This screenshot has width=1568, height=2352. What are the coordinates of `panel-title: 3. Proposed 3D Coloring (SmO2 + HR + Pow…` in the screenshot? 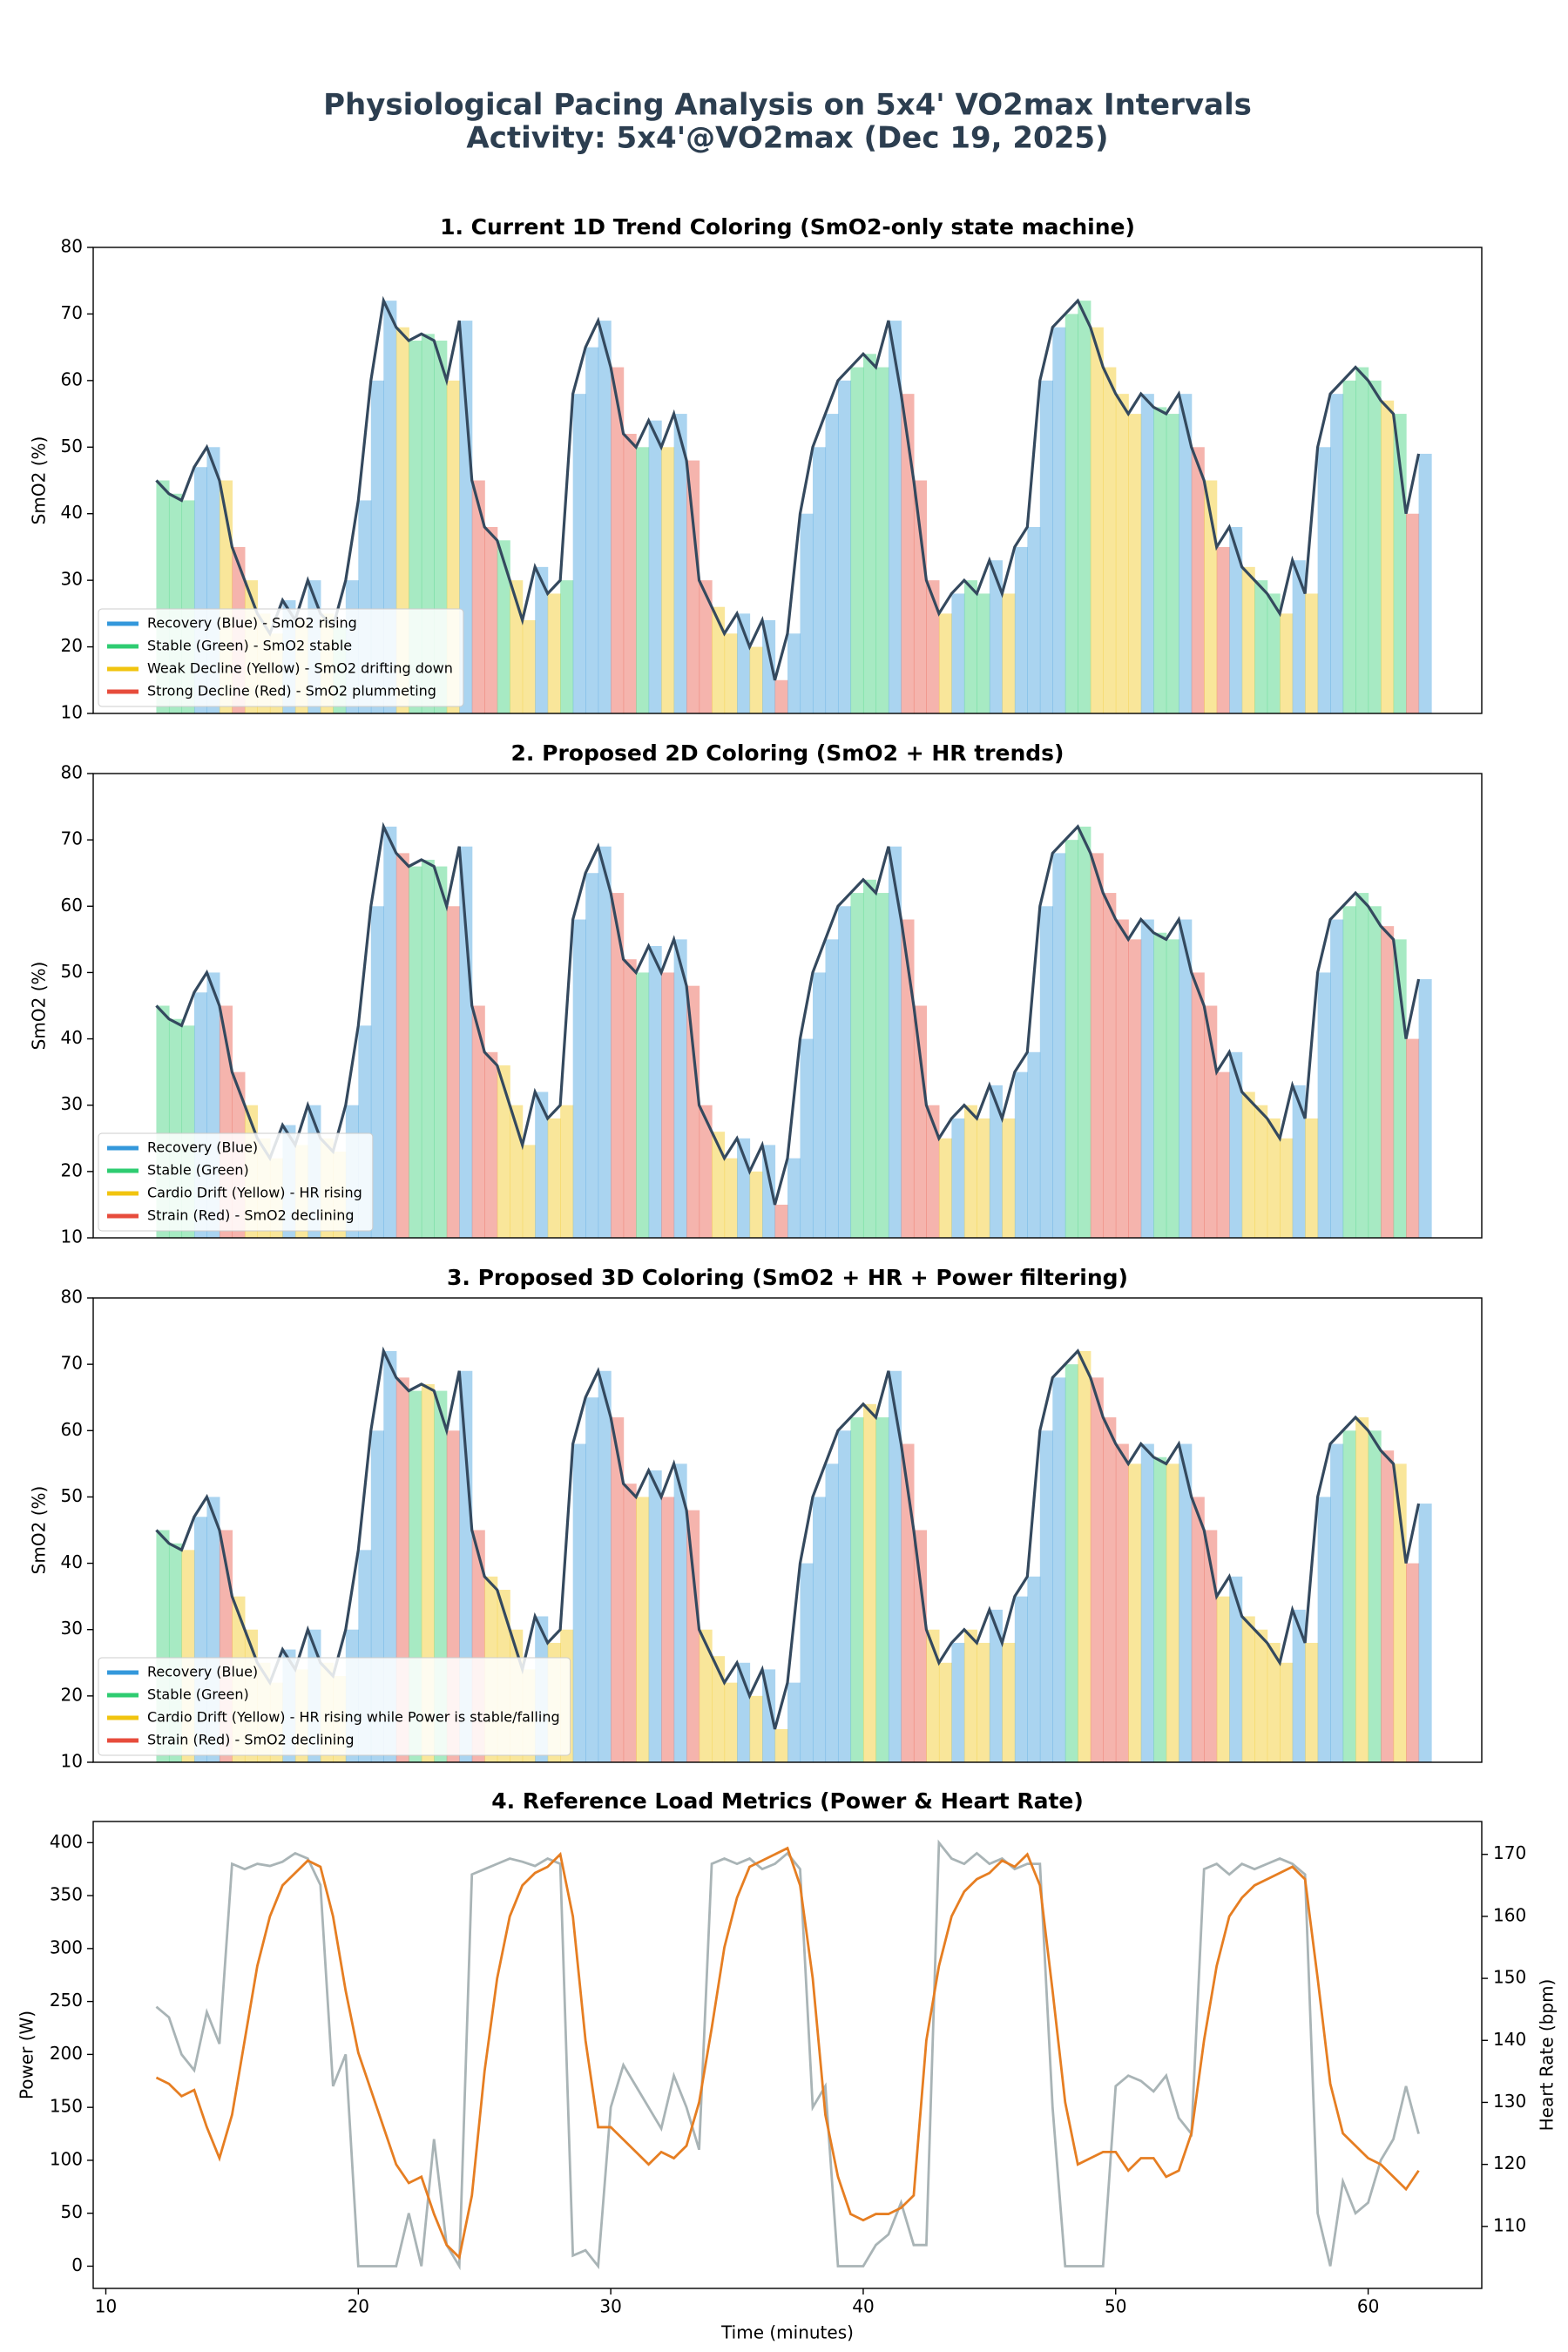 It's located at (787, 1277).